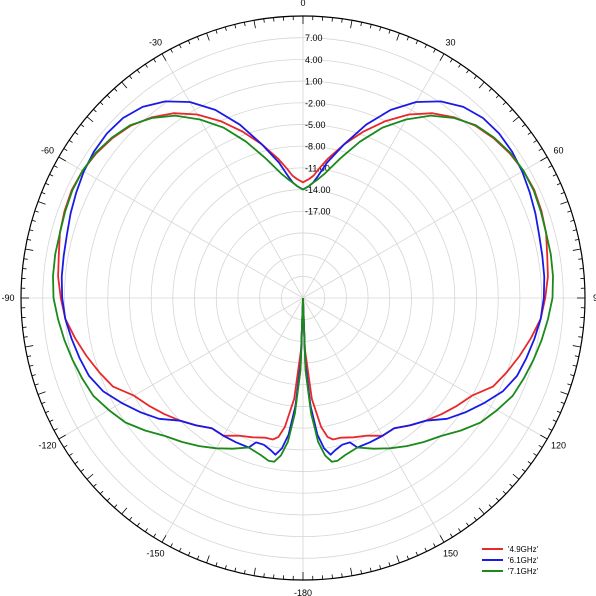 The height and width of the screenshot is (596, 596). What do you see at coordinates (314, 38) in the screenshot?
I see `radial-label: 7.00` at bounding box center [314, 38].